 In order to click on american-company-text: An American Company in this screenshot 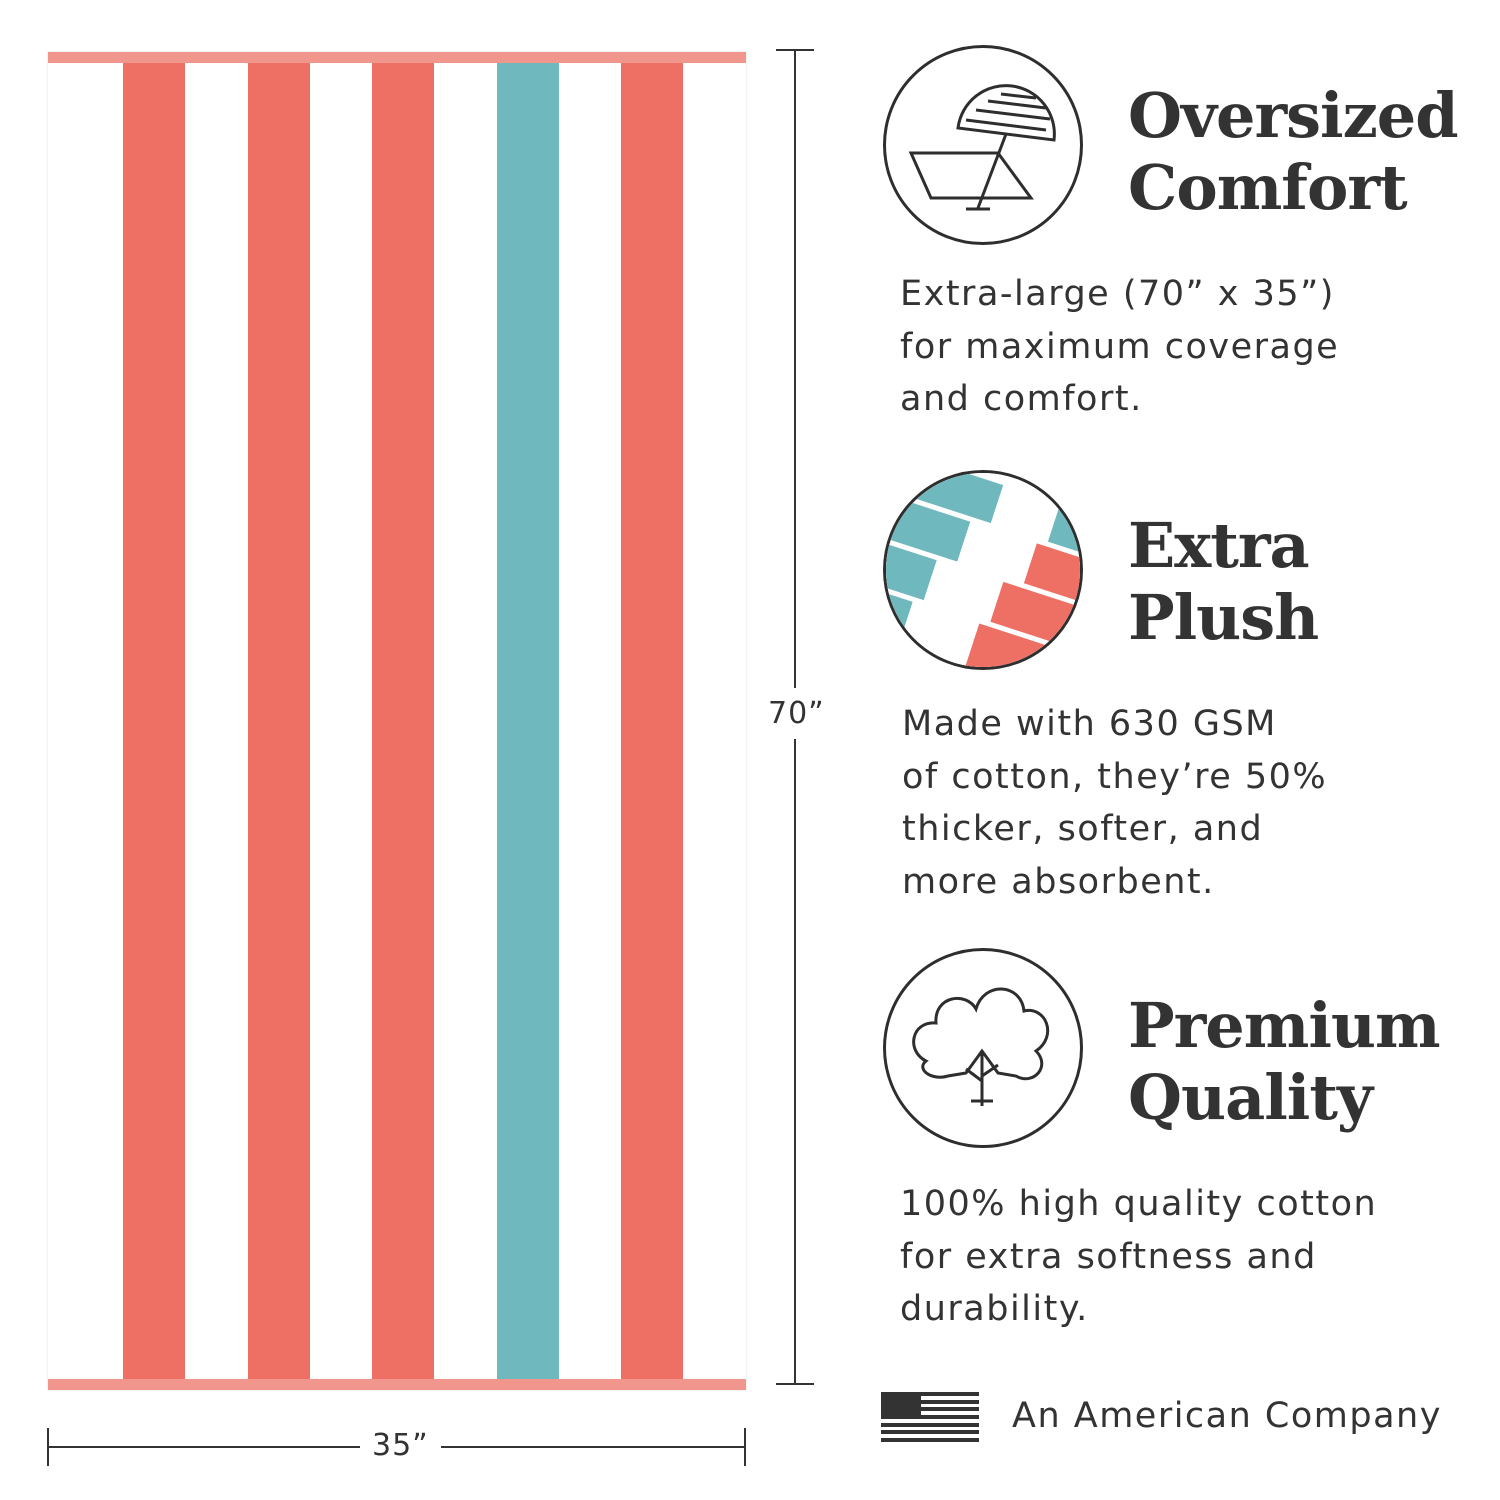, I will do `click(1227, 1416)`.